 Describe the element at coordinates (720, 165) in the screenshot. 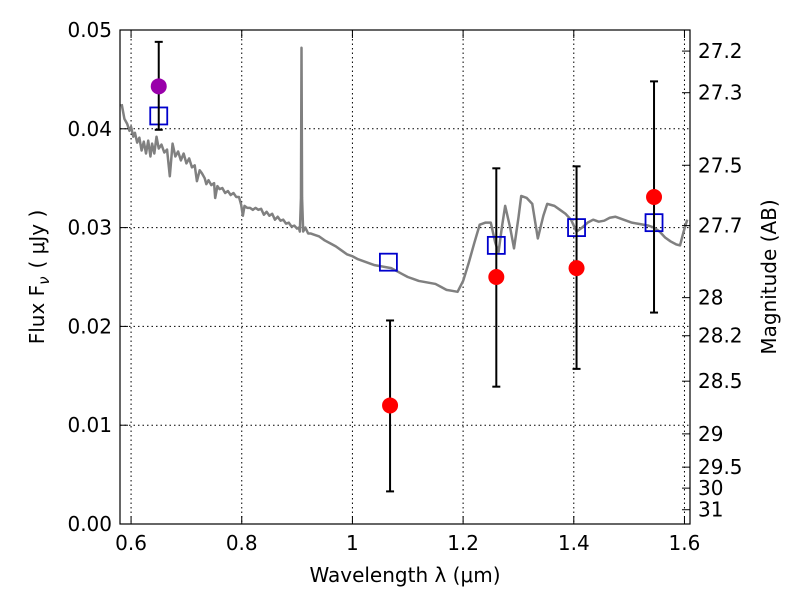

I see `y2-tick-label: 27.5` at that location.